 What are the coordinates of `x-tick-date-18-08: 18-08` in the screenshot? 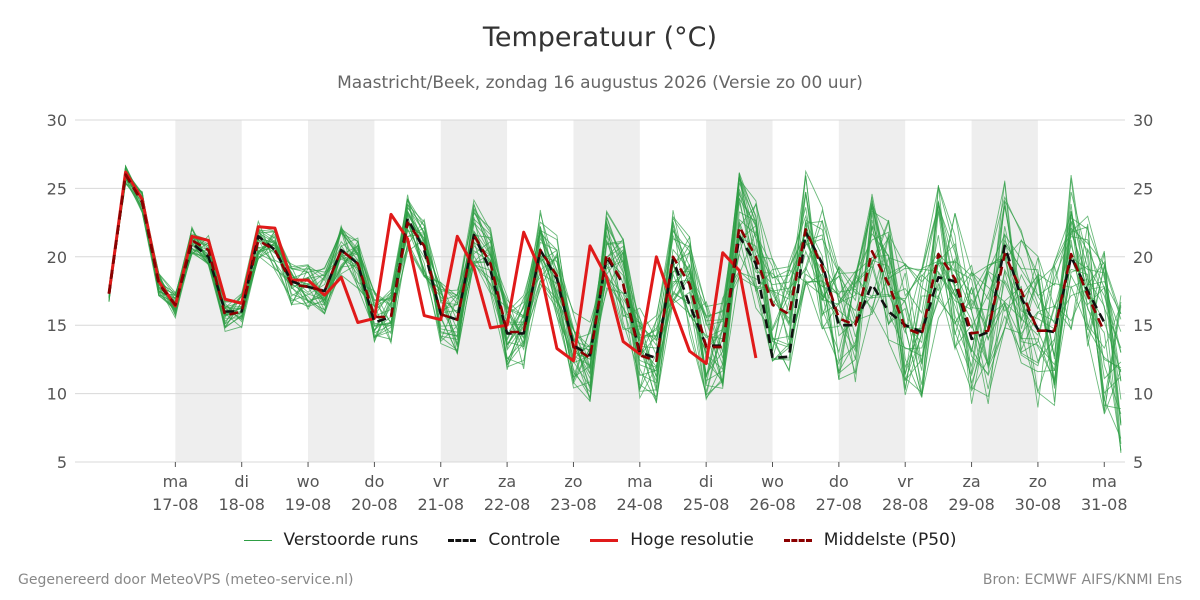 It's located at (241, 504).